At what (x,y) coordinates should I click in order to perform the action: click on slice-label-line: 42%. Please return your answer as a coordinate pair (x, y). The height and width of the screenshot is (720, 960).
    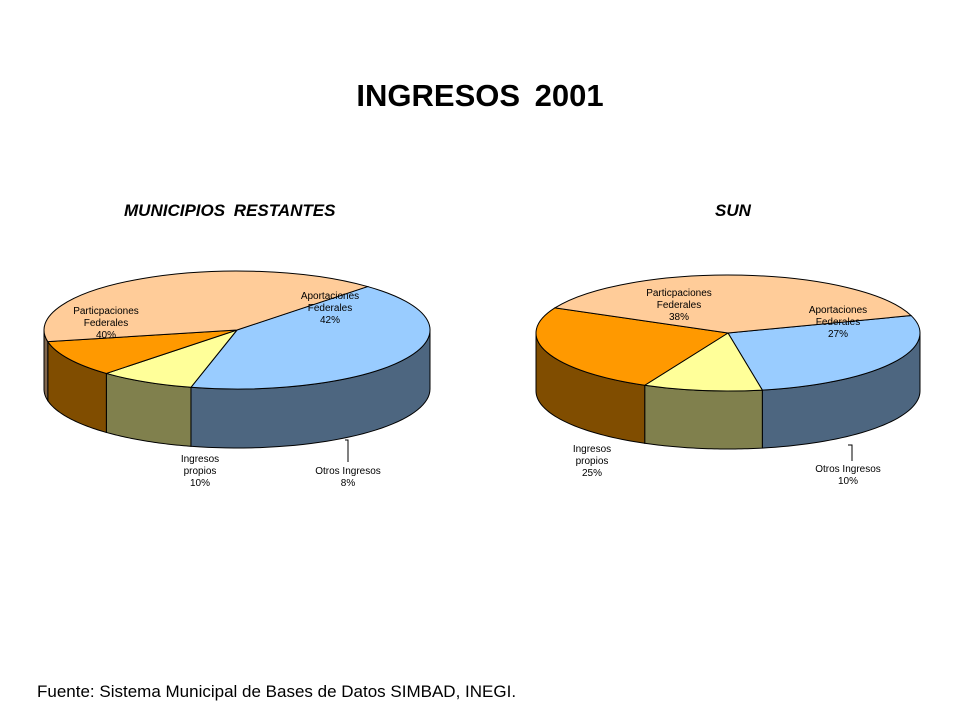
    Looking at the image, I should click on (330, 320).